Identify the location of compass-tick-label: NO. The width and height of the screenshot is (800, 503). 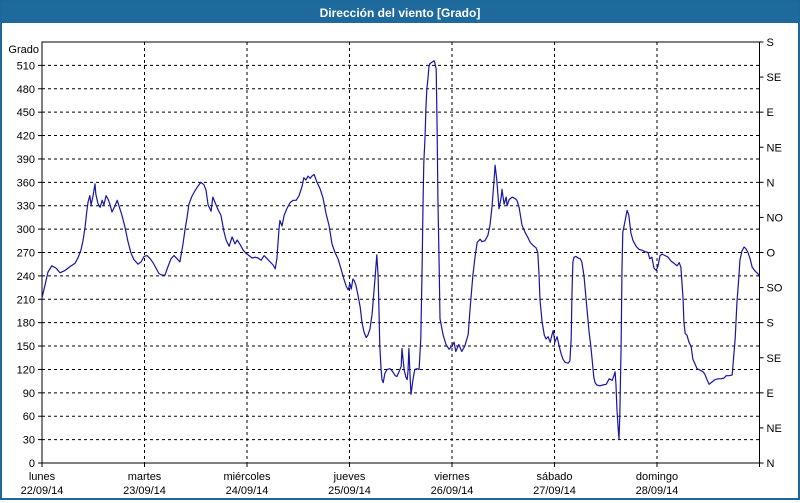
(775, 218).